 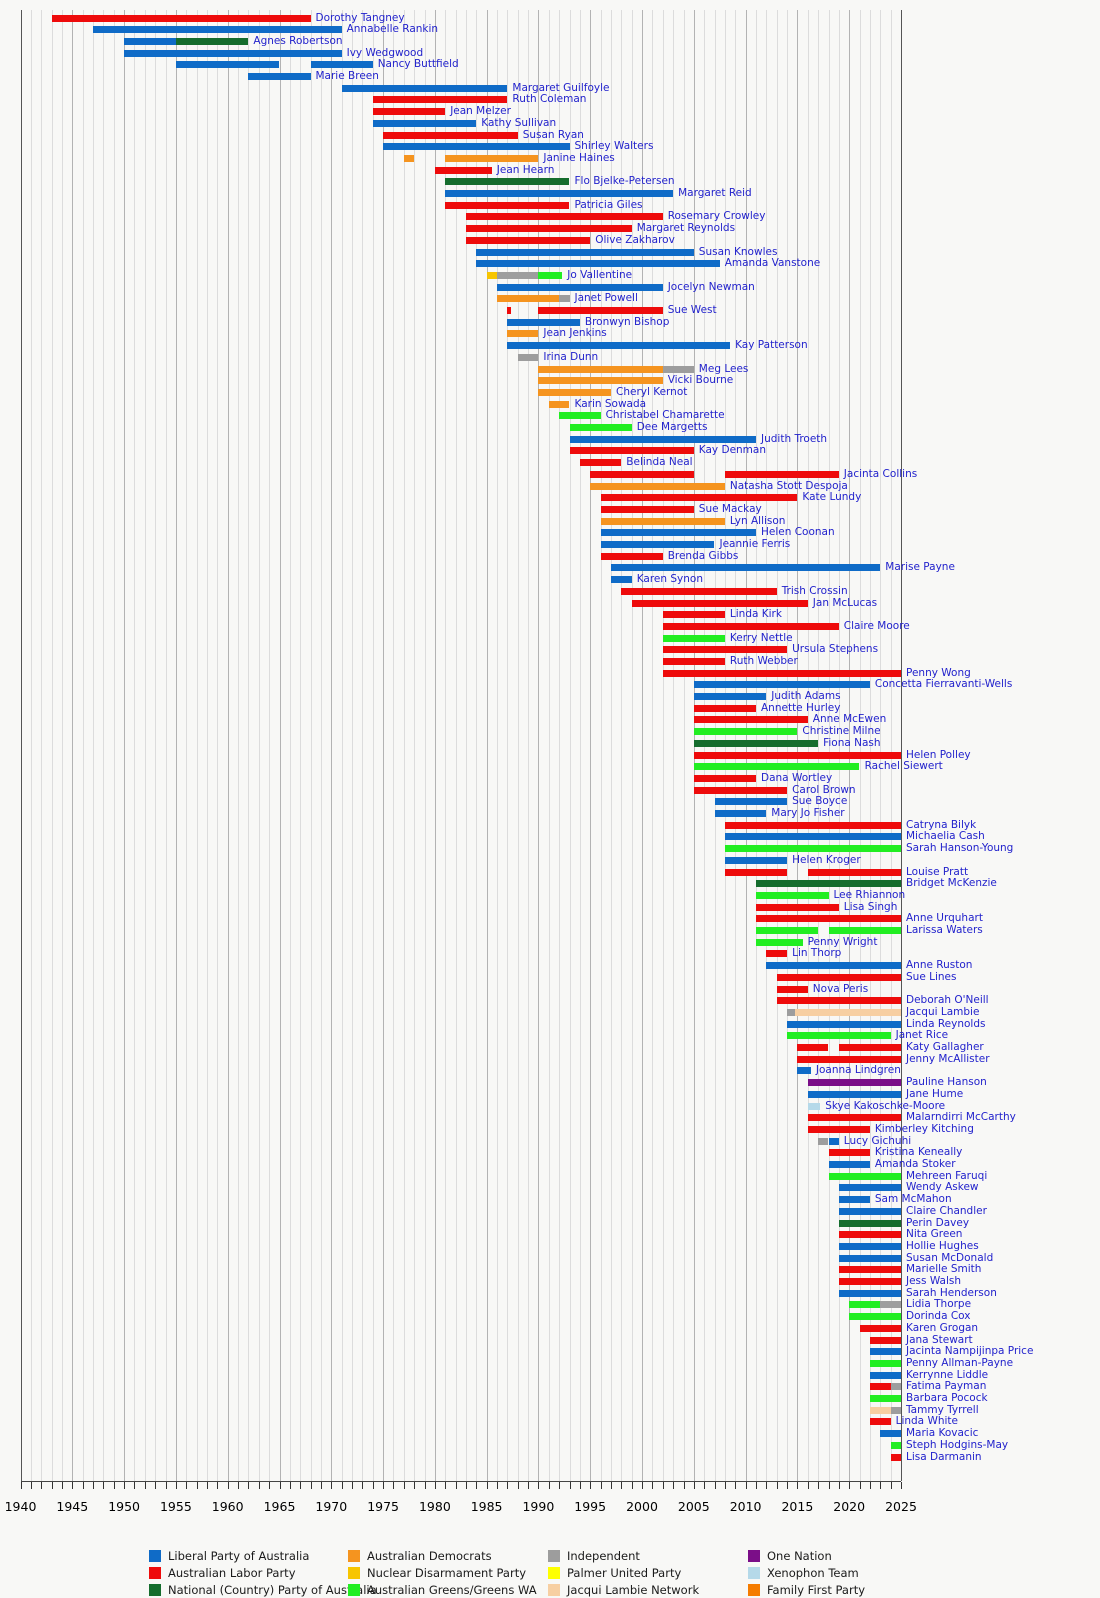 I want to click on senator-name-label: Larissa Waters, so click(x=944, y=930).